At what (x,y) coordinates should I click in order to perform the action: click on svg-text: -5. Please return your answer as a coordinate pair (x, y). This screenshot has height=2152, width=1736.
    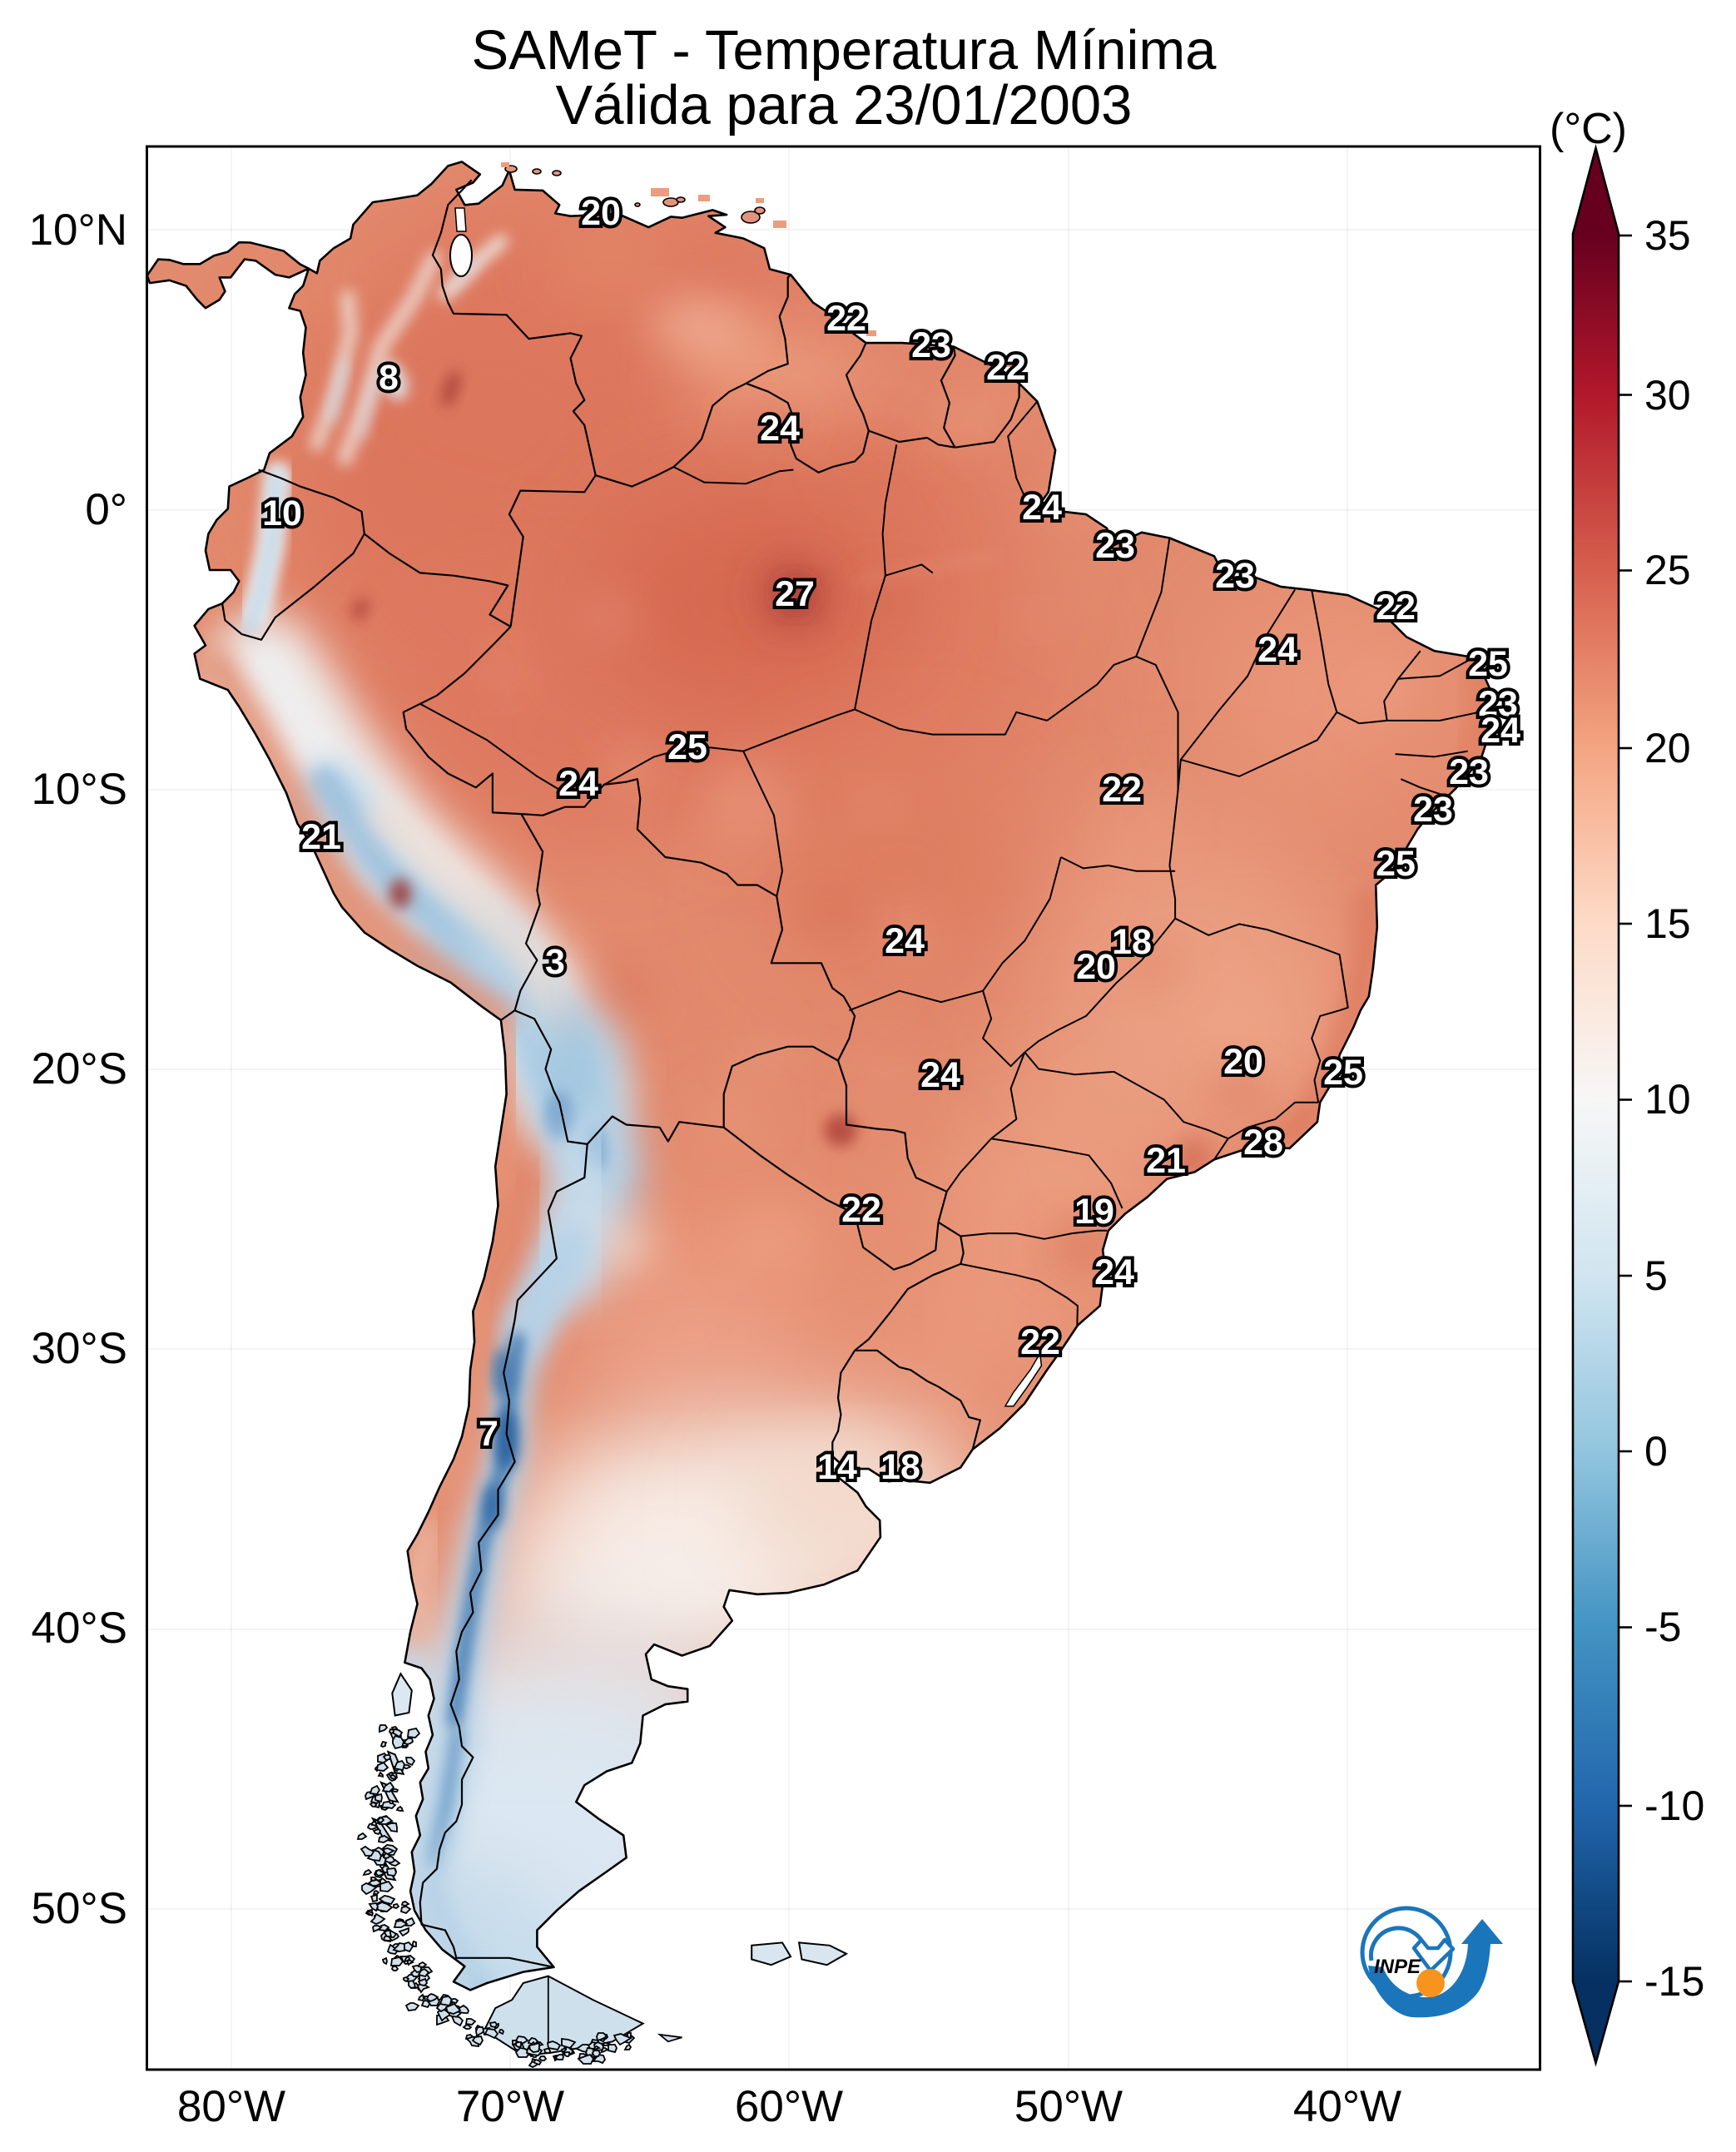
    Looking at the image, I should click on (1663, 1627).